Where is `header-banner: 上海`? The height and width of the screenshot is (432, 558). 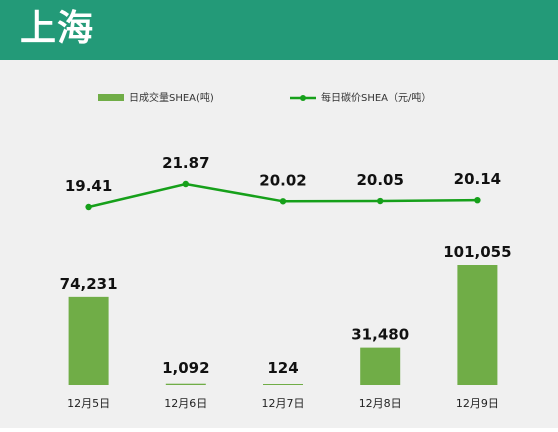 header-banner: 上海 is located at coordinates (279, 30).